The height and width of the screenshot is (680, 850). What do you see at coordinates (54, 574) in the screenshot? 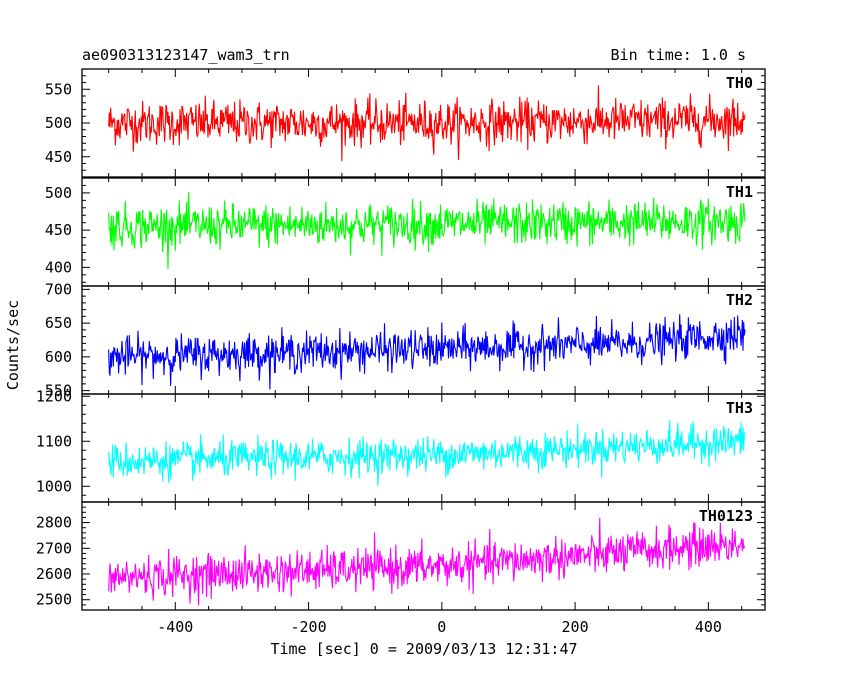
I see `y-tick-label: 2600` at bounding box center [54, 574].